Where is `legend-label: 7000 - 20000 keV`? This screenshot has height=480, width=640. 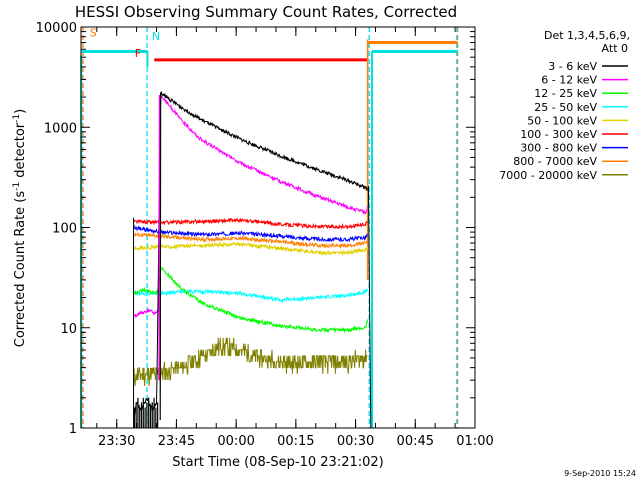
legend-label: 7000 - 20000 keV is located at coordinates (548, 175).